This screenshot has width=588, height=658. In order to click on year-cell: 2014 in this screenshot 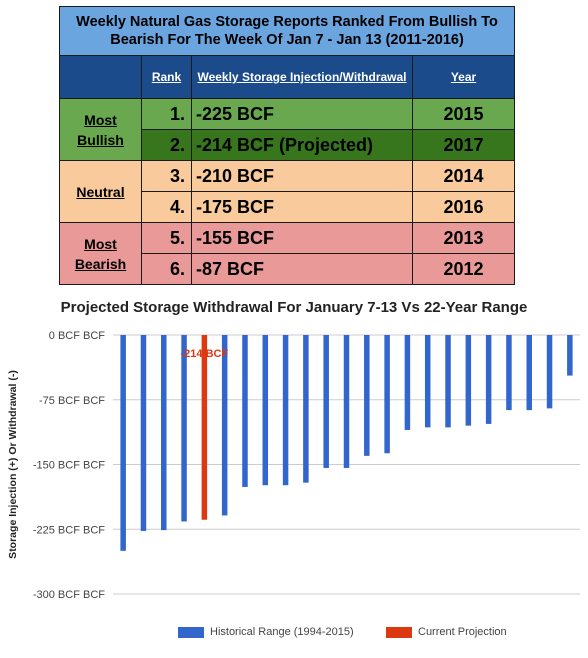, I will do `click(463, 176)`.